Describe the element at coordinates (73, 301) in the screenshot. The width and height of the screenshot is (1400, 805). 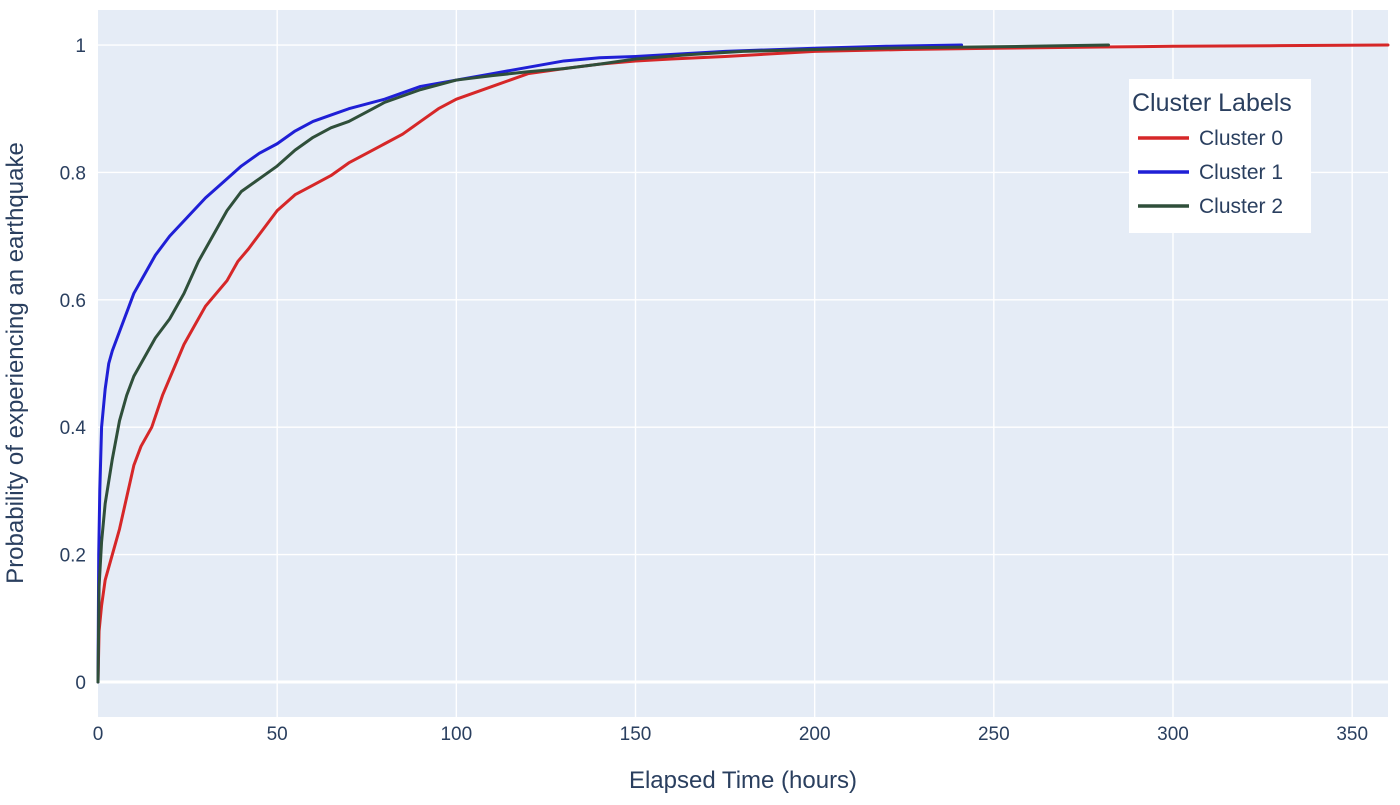
I see `y-tick-label: 0.6` at that location.